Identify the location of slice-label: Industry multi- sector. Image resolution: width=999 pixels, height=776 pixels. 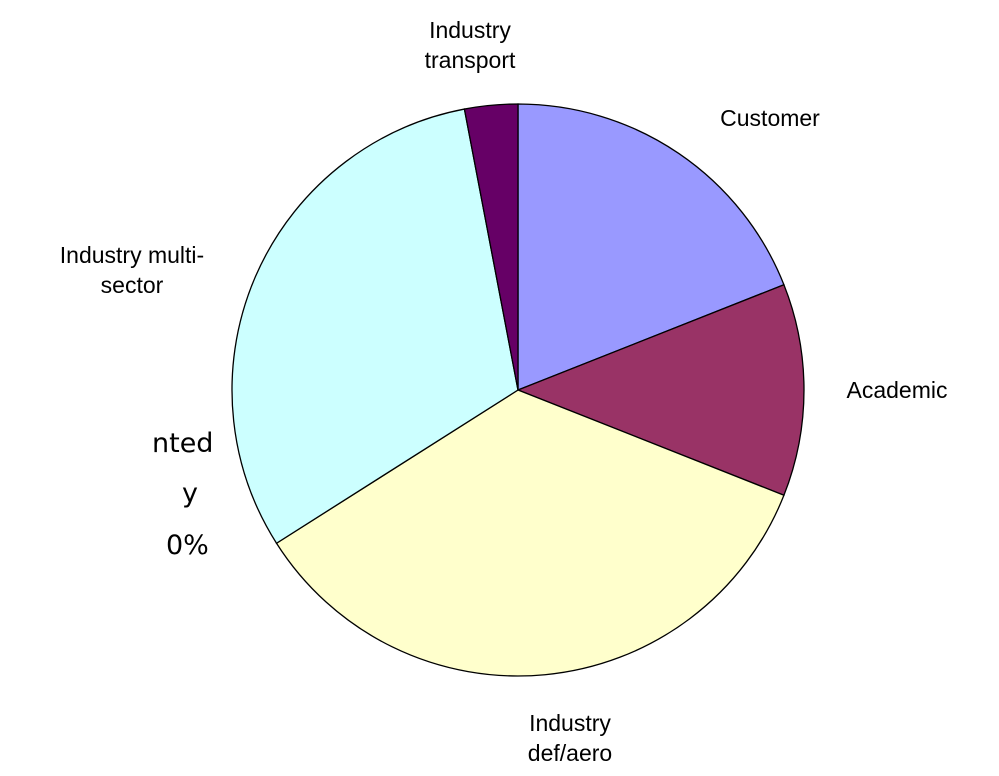
(132, 270).